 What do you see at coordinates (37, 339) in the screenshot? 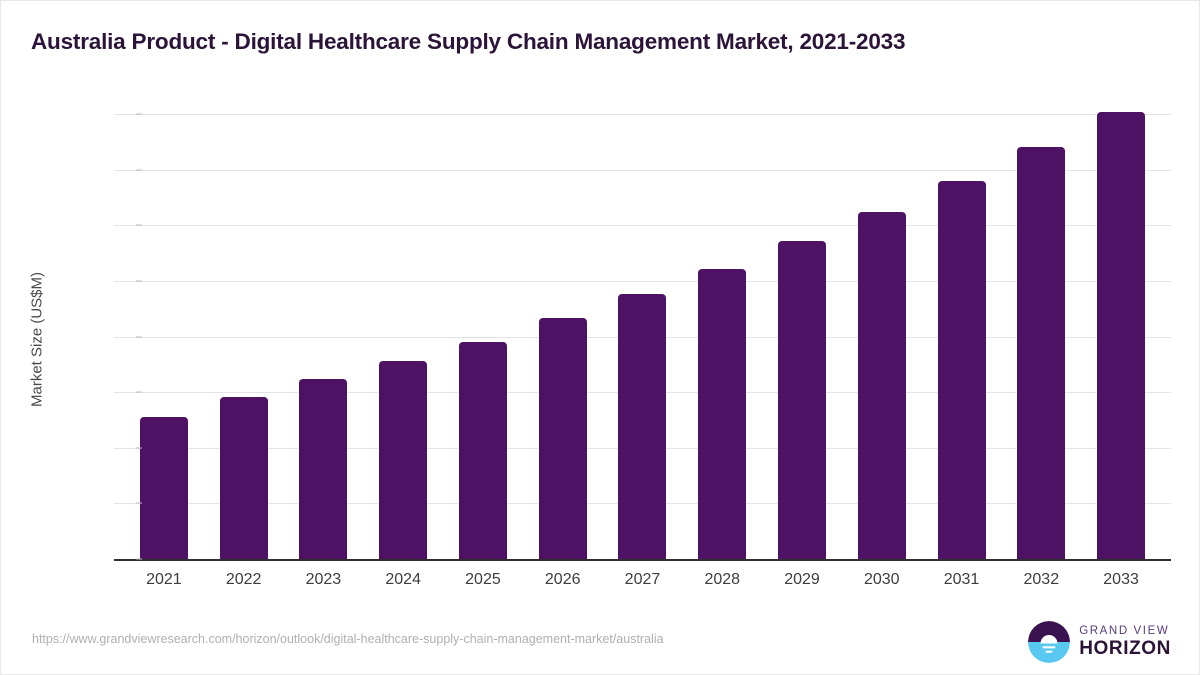
I see `y-axis-title: Market Size (US$M)` at bounding box center [37, 339].